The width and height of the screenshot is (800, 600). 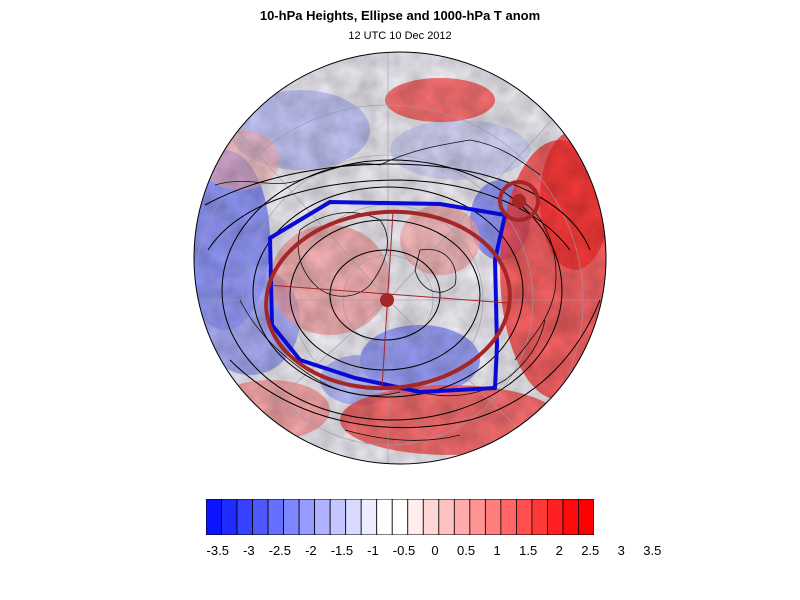 I want to click on vortex-centroid-marker, so click(x=387, y=300).